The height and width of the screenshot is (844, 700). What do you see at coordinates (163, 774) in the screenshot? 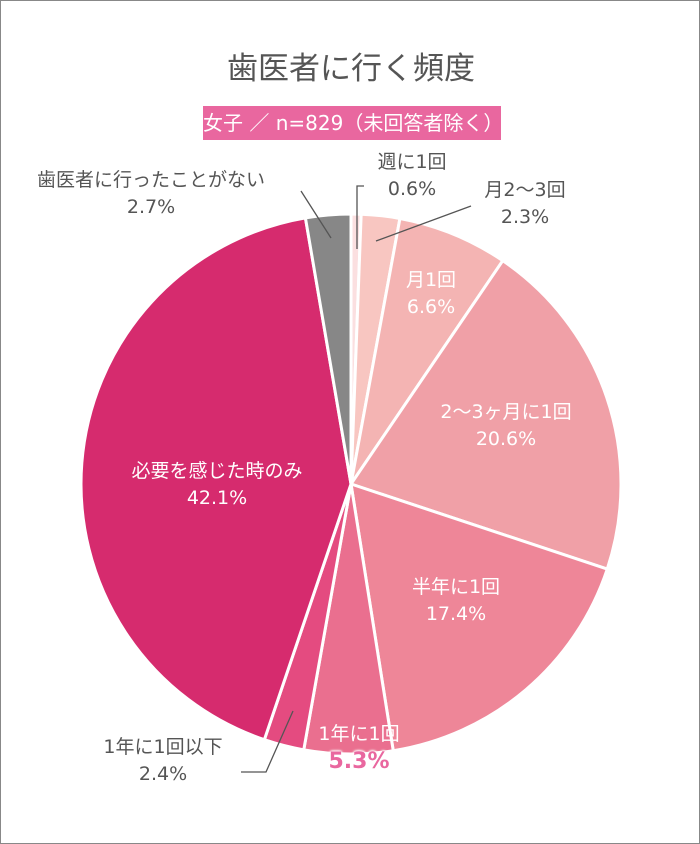
I see `slice-label-value: 2.4%` at bounding box center [163, 774].